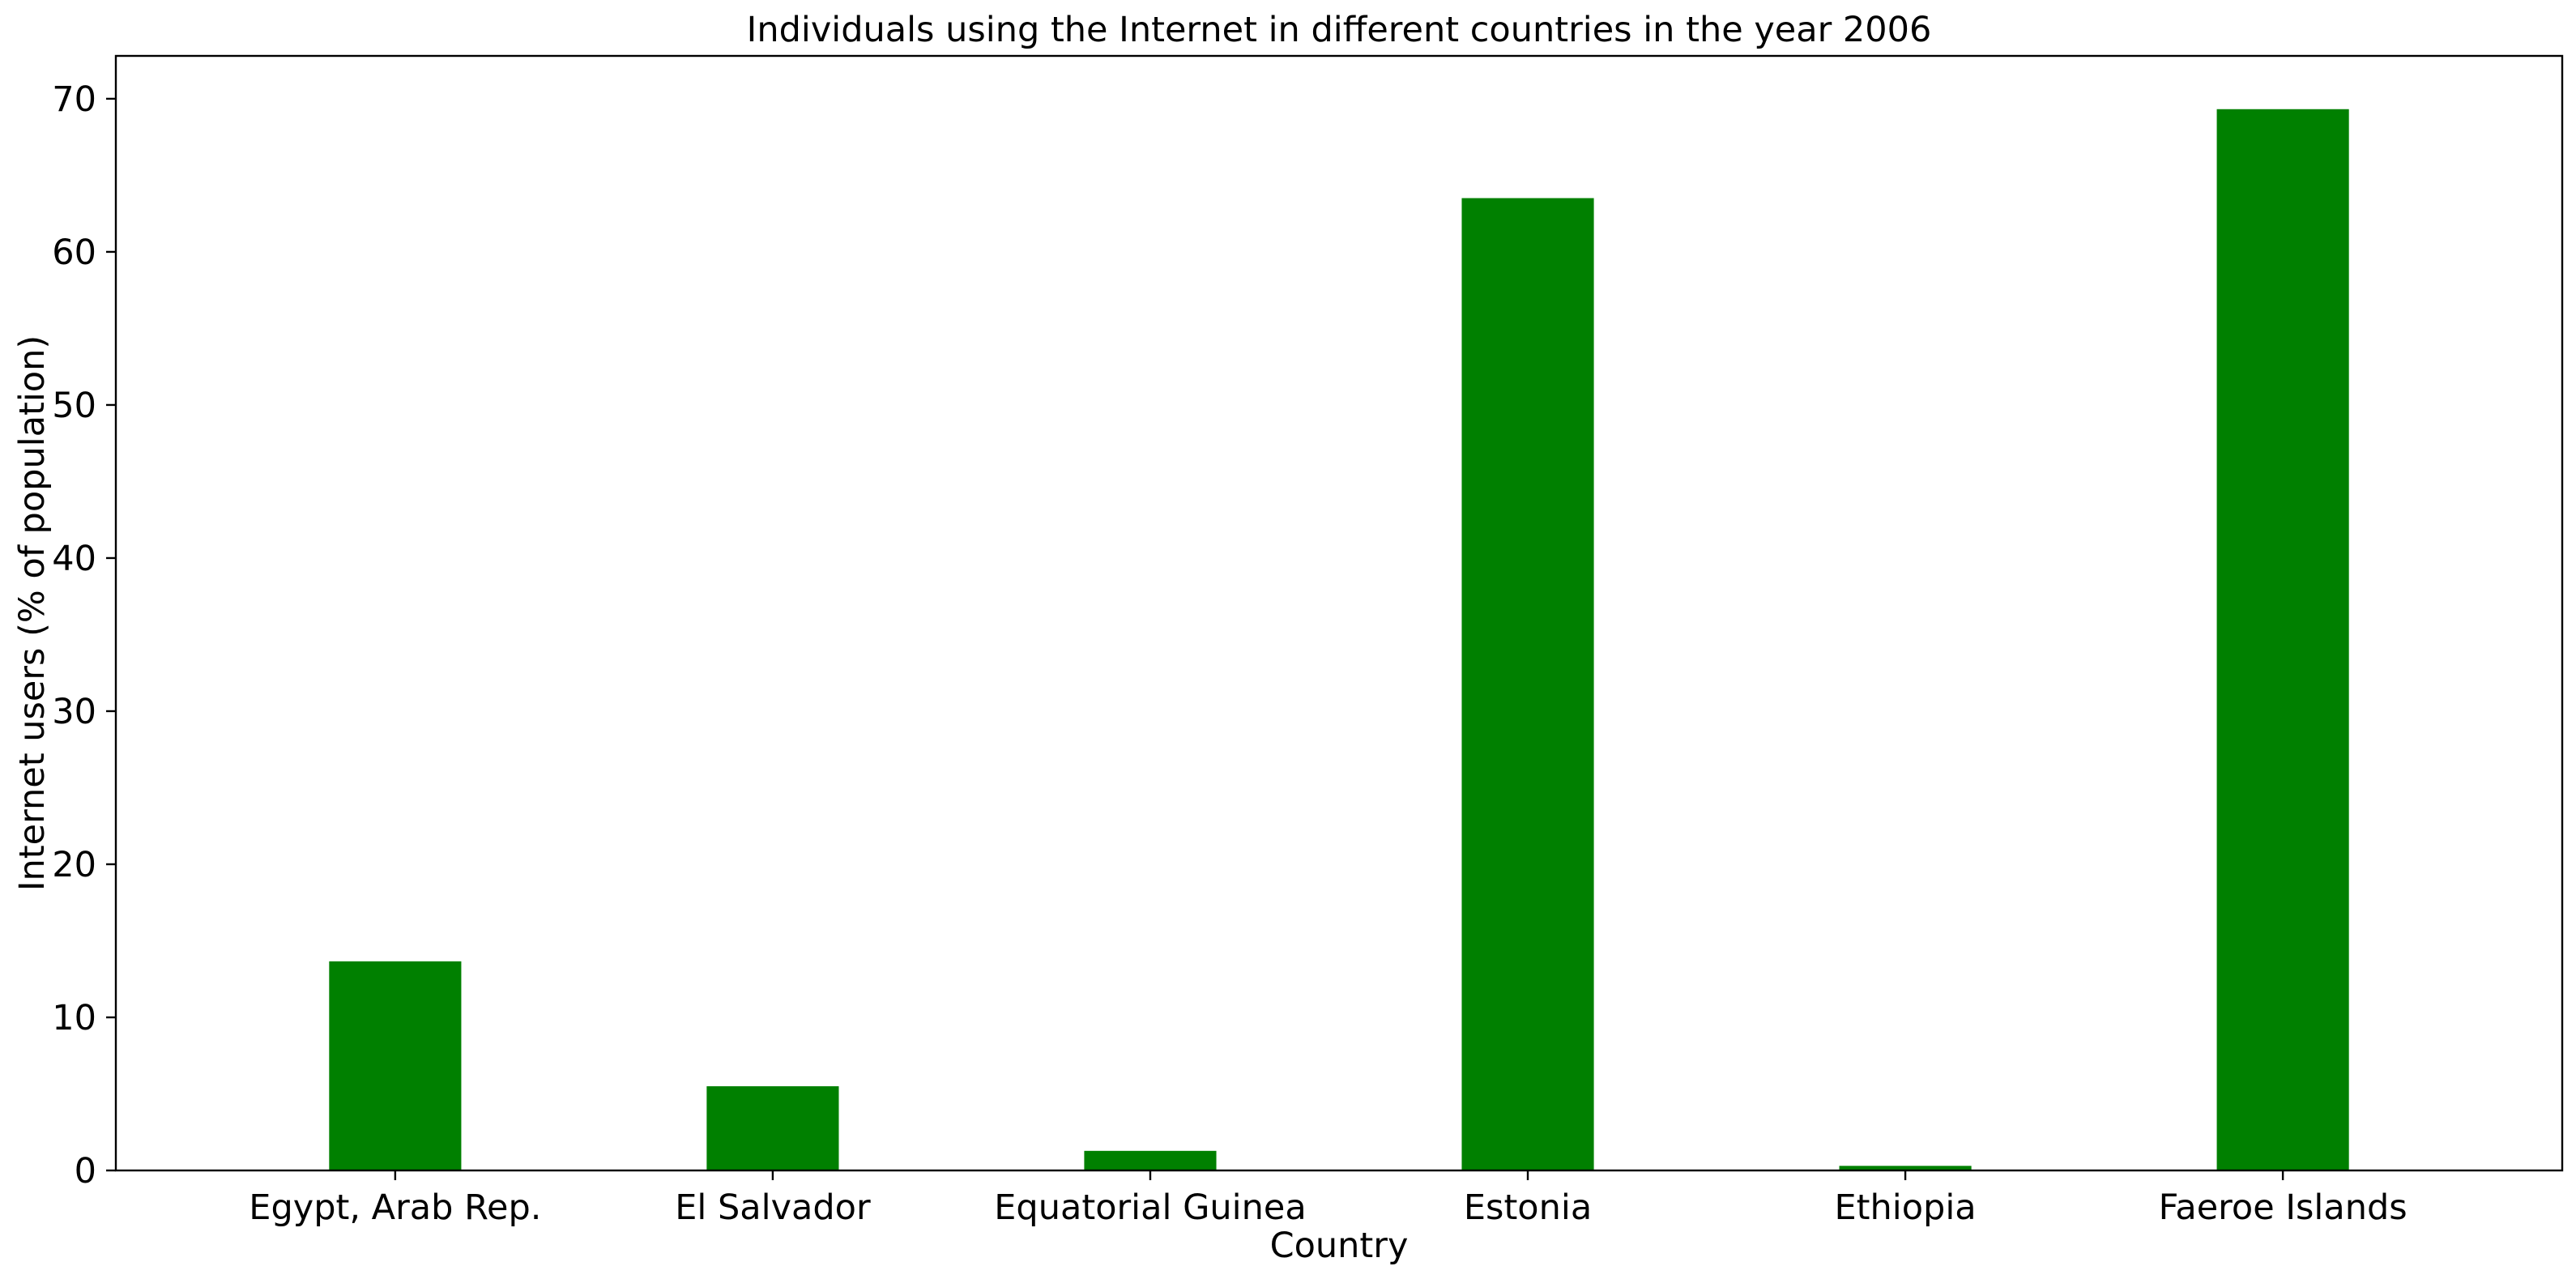  Describe the element at coordinates (1528, 1207) in the screenshot. I see `x-tick-label-3: Estonia` at that location.